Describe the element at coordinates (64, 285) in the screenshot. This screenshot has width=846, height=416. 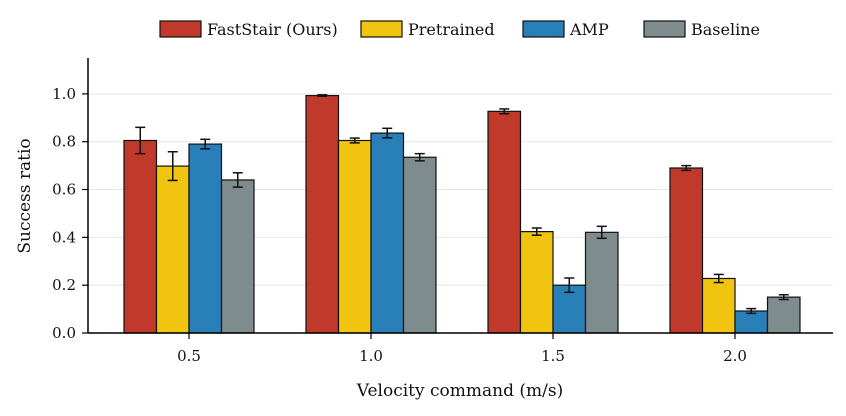
I see `y-tick-label: 0.2` at that location.